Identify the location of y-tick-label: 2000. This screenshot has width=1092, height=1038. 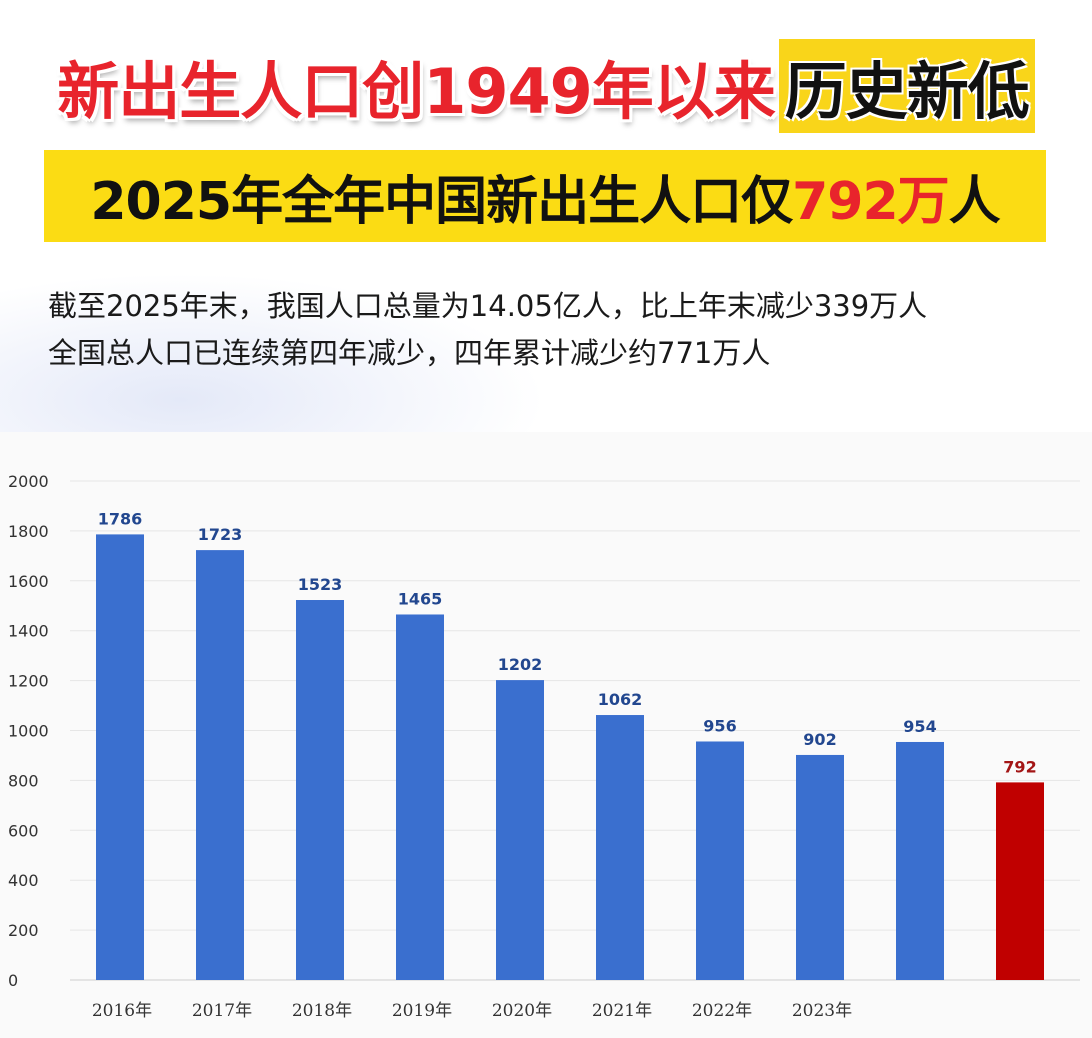
(28, 481).